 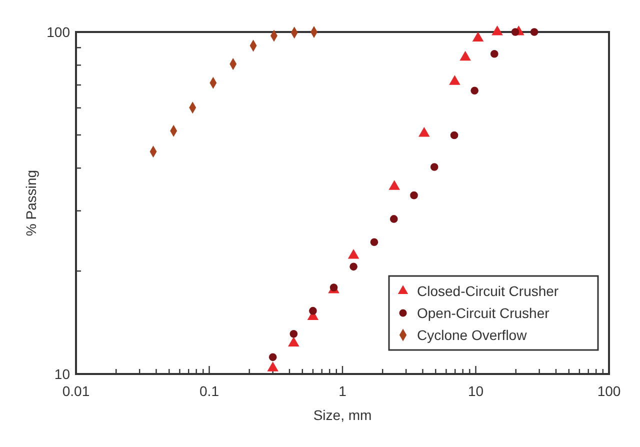 I want to click on legend-label: Open-Circuit Crusher, so click(x=483, y=313).